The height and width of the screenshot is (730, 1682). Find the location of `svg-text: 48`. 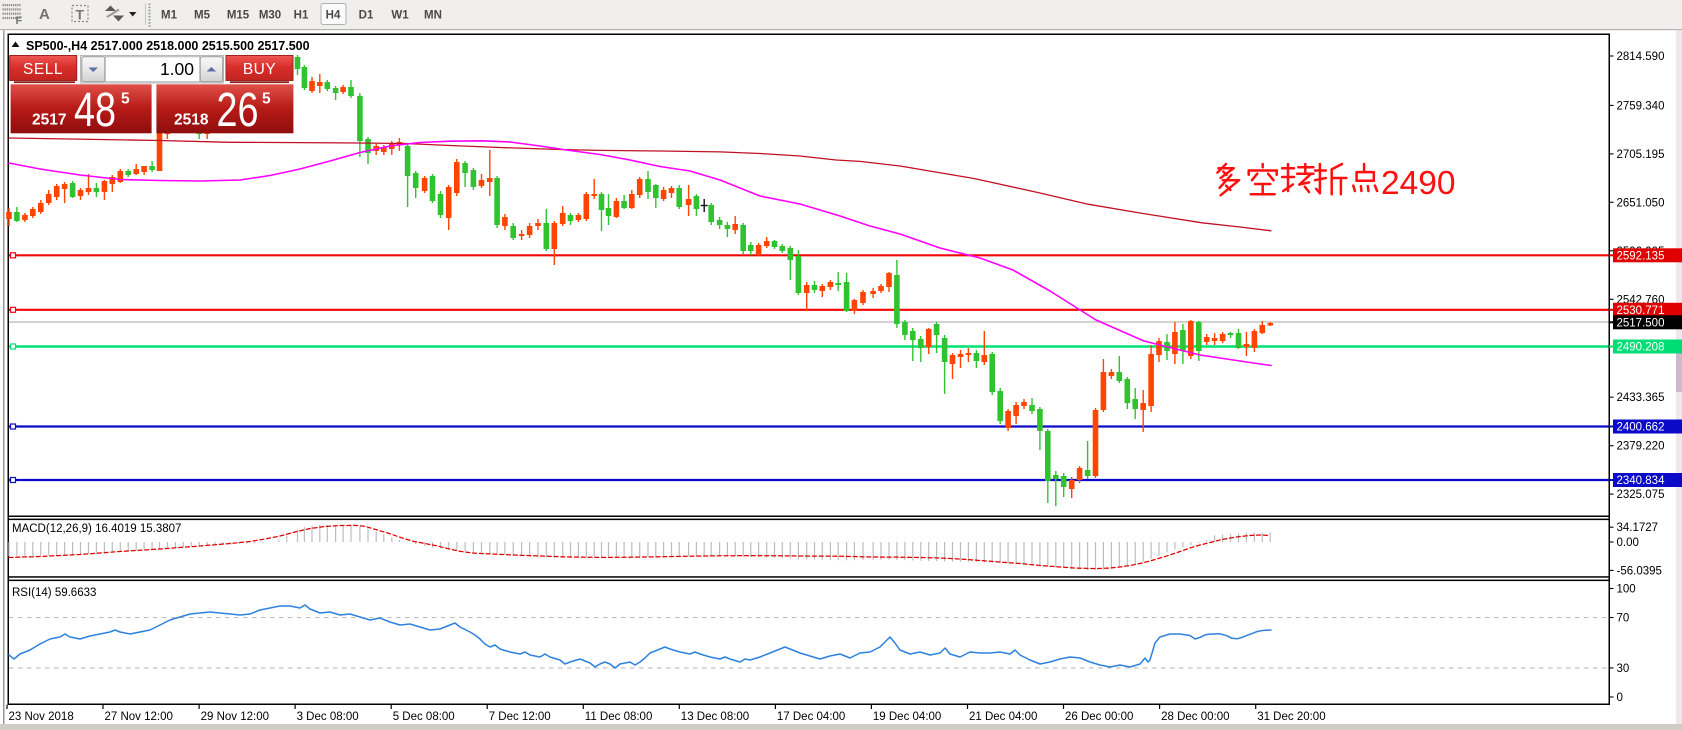

svg-text: 48 is located at coordinates (95, 110).